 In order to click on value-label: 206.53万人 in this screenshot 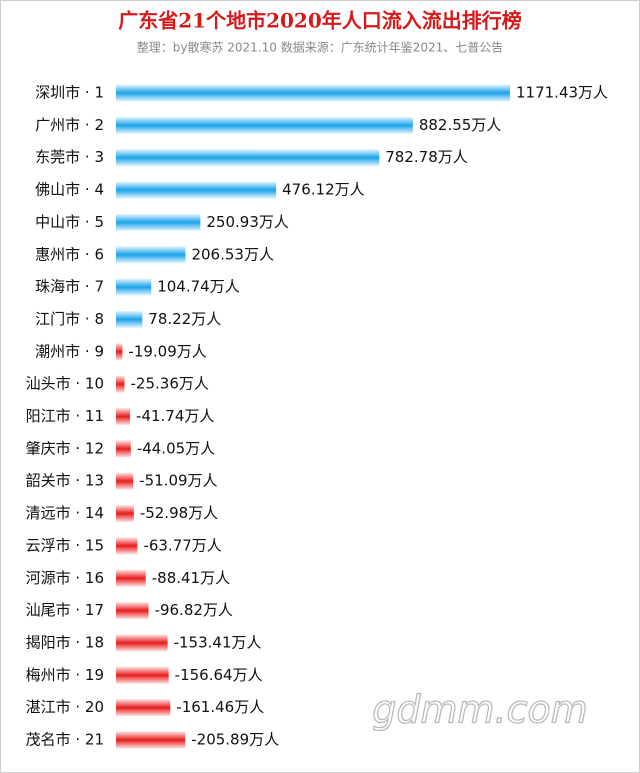, I will do `click(232, 254)`.